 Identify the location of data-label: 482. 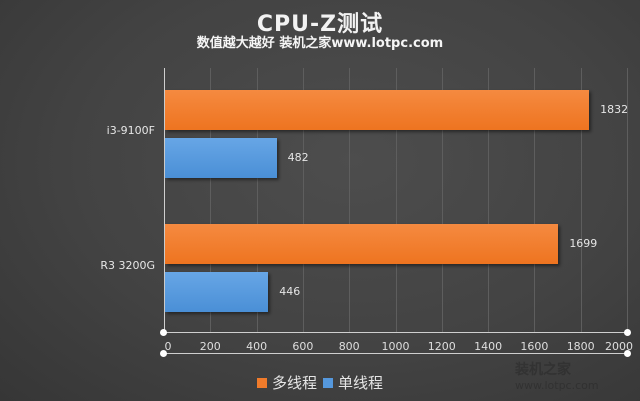
(298, 157).